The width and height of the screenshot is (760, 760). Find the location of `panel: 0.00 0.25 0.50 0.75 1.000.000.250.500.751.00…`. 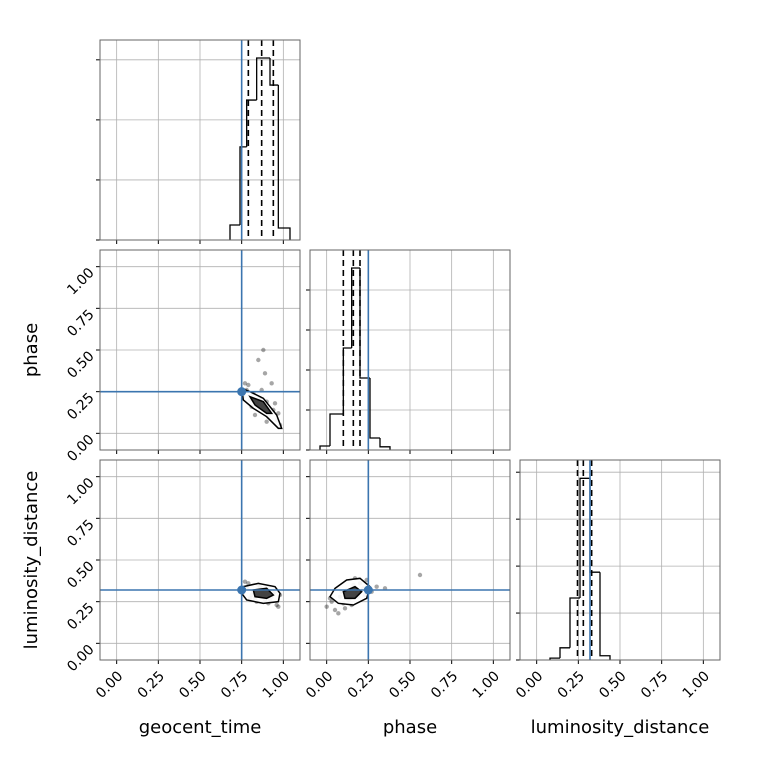

panel: 0.00 0.25 0.50 0.75 1.000.000.250.500.751.00… is located at coordinates (161, 598).